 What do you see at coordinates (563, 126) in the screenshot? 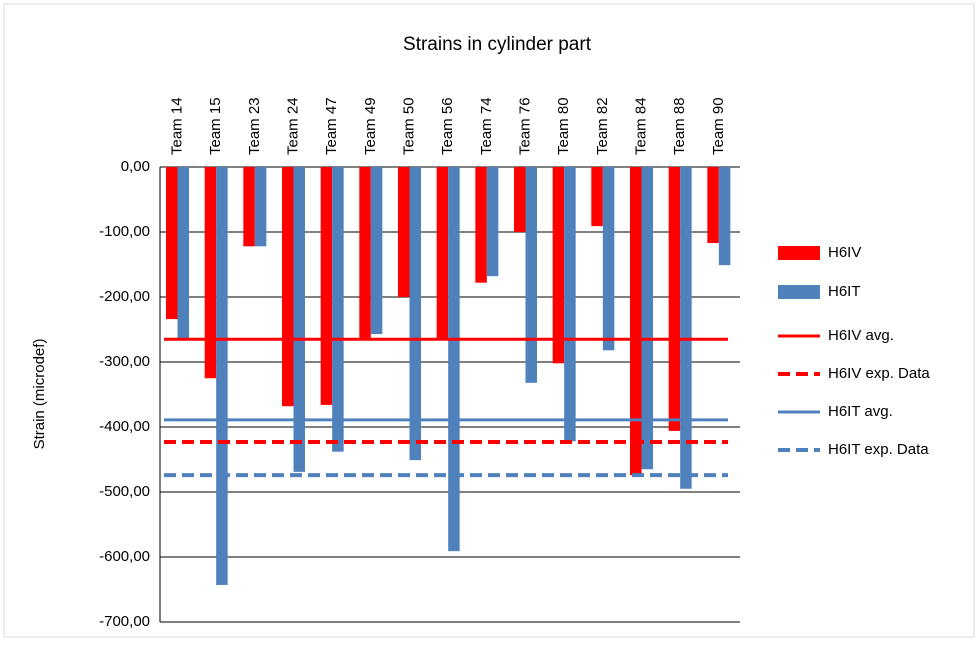
I see `x-tick-label: Team 80` at bounding box center [563, 126].